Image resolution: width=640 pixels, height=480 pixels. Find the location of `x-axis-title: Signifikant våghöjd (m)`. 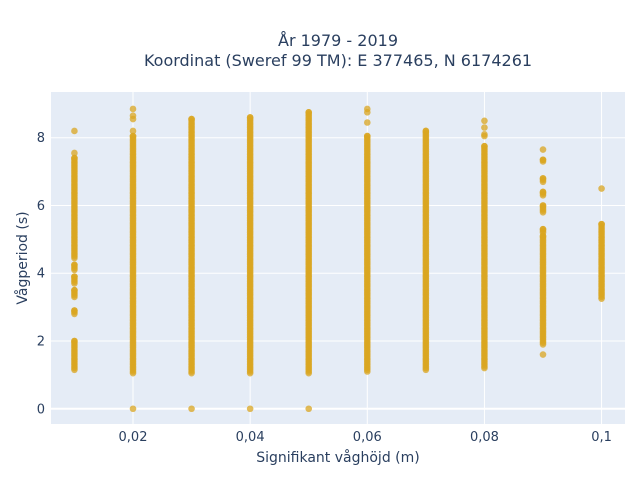

x-axis-title: Signifikant våghöjd (m) is located at coordinates (337, 457).